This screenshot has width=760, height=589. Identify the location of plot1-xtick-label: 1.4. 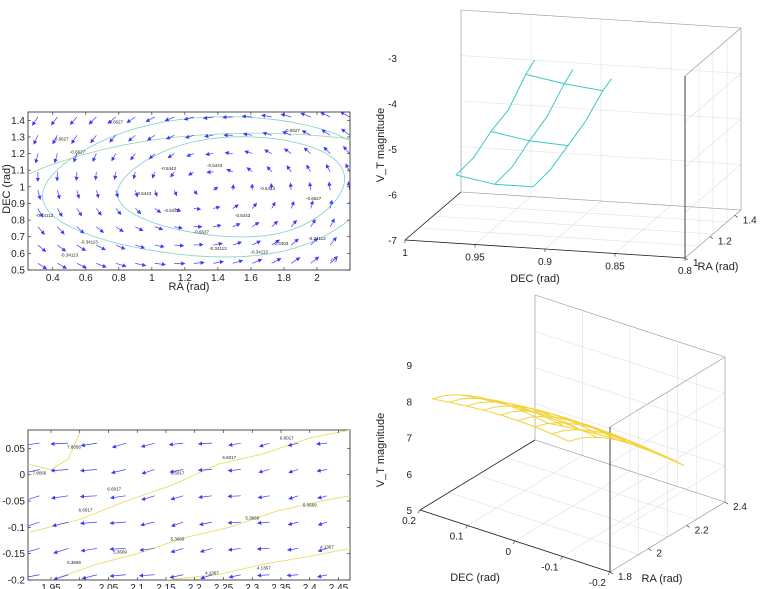
(218, 278).